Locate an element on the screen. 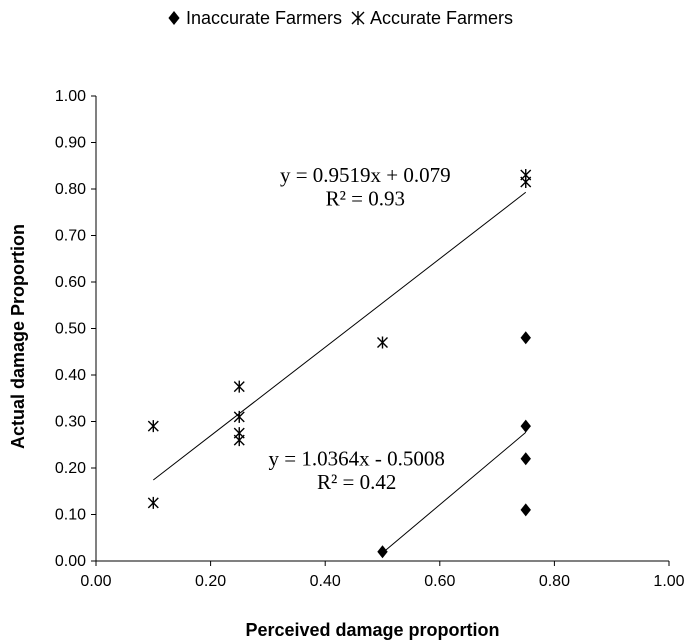 The image size is (699, 644). trendline-r2: R² = 0.93 is located at coordinates (365, 198).